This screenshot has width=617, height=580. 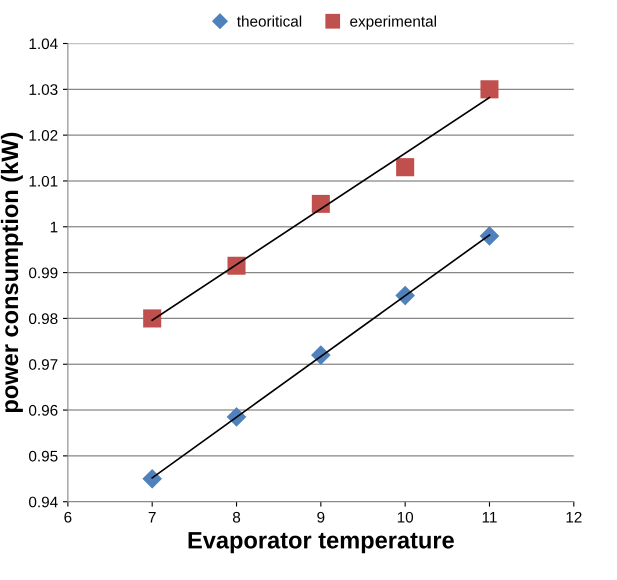 I want to click on y-tick-label: 1.04, so click(x=44, y=44).